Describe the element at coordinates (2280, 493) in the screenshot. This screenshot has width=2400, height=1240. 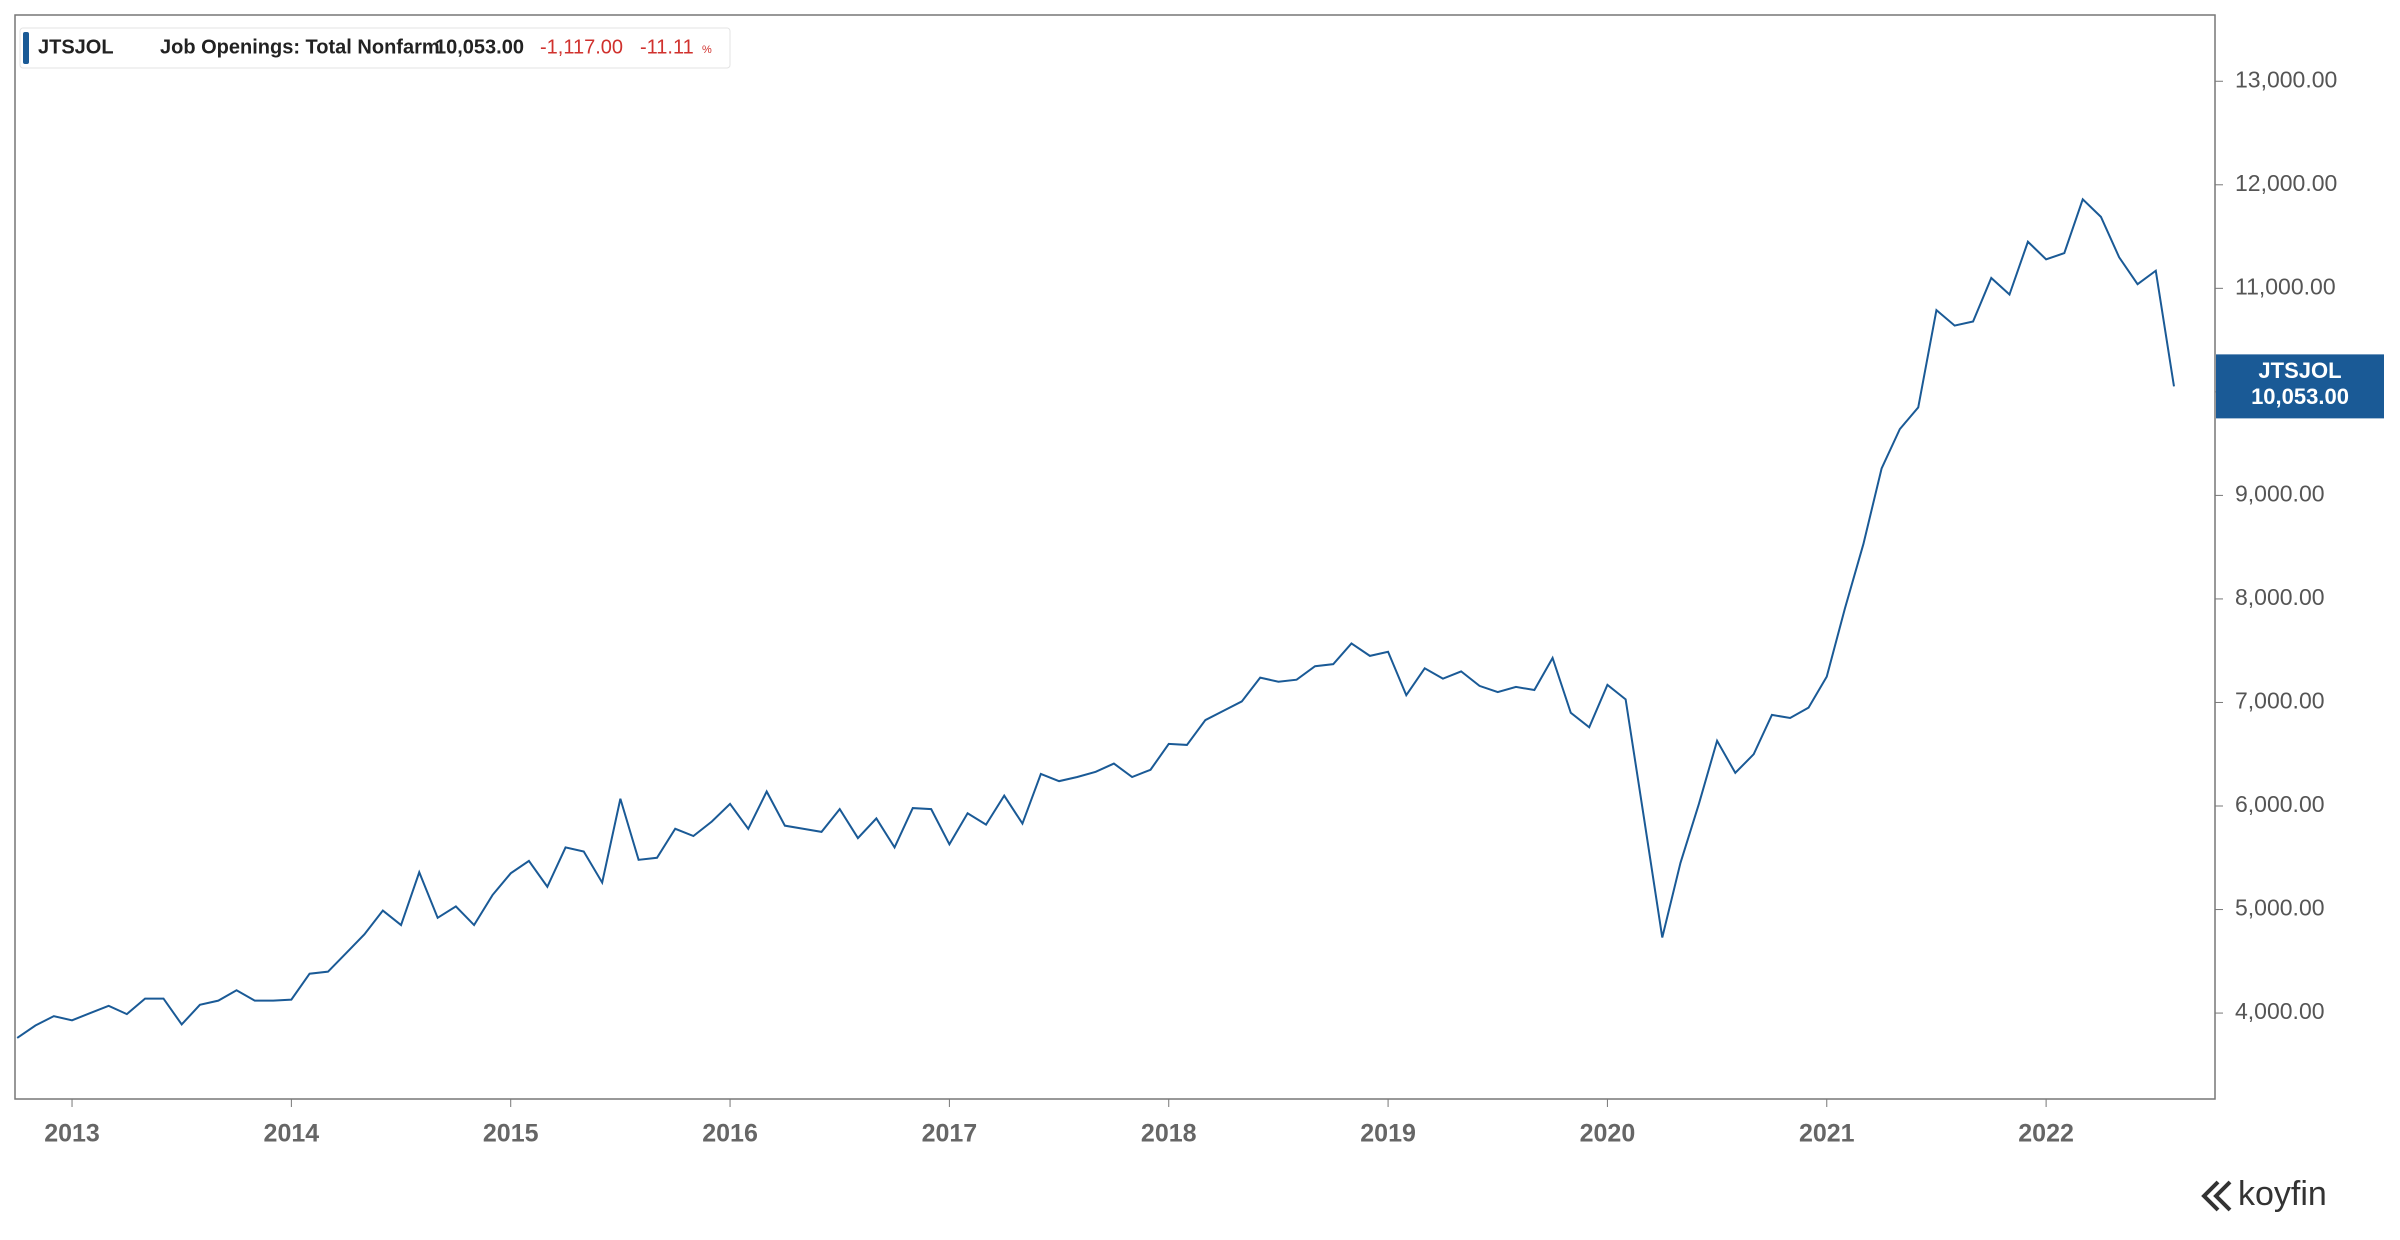
I see `y-tick-label: 9,000.00` at that location.